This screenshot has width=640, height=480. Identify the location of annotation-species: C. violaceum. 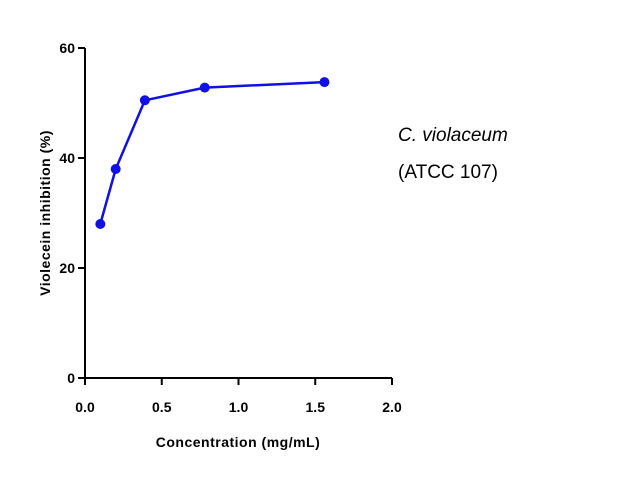
(453, 135).